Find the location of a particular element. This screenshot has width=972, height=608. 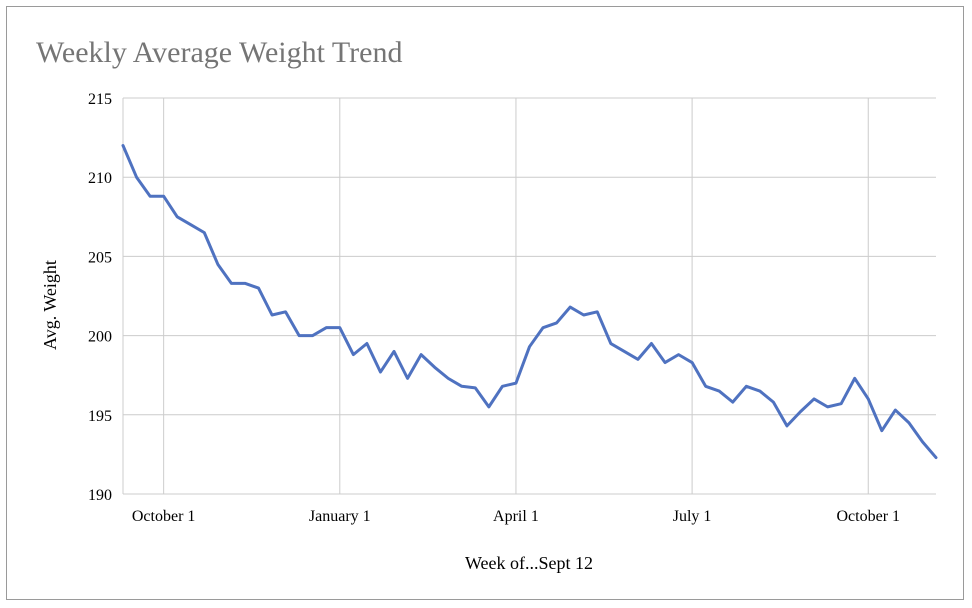

x-tick-label: July 1 is located at coordinates (692, 516).